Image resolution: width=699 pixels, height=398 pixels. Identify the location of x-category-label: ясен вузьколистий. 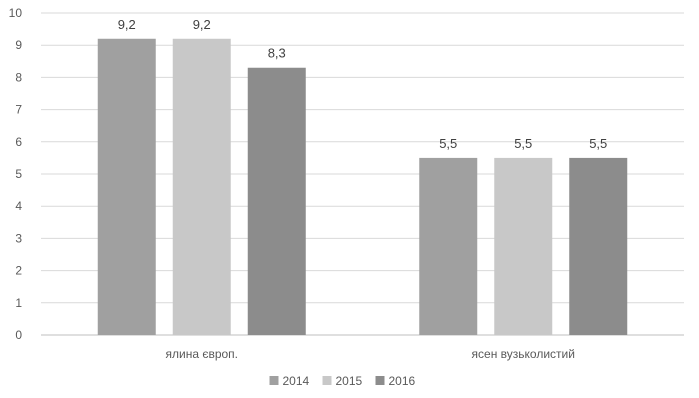
(523, 354).